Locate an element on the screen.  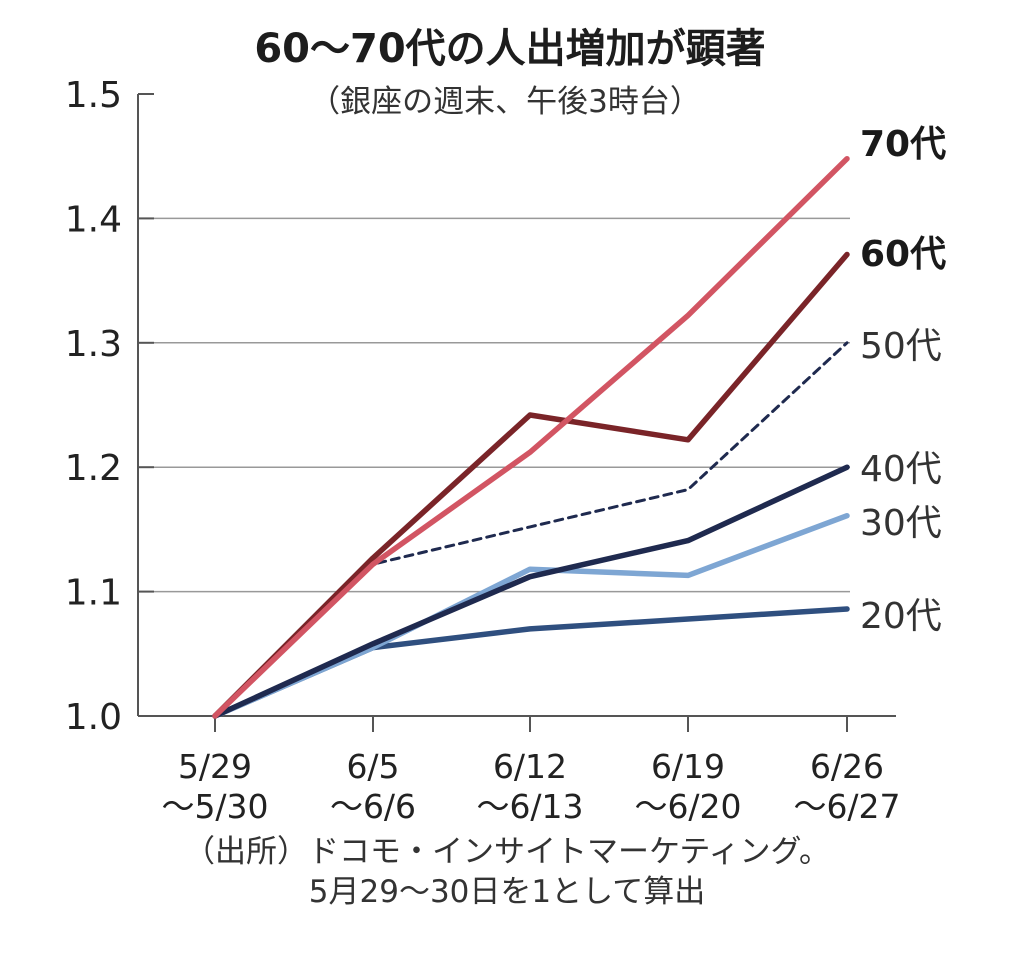
y-tick-labels: 1.0 1.1 1.2 1.3 1.4 1.5 is located at coordinates (93, 406).